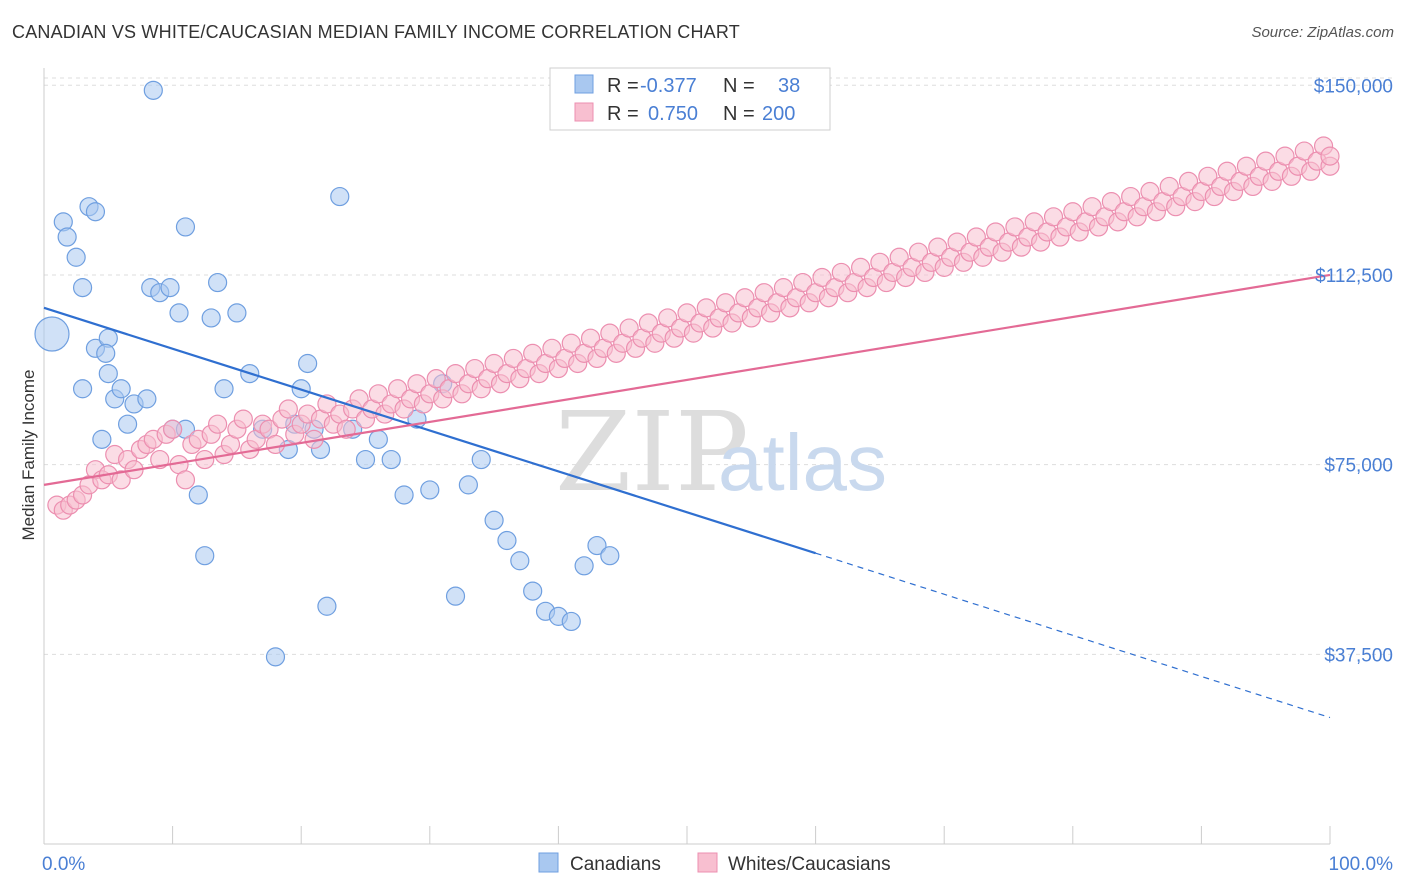 Image resolution: width=1406 pixels, height=892 pixels. Describe the element at coordinates (690, 99) in the screenshot. I see `legend: R = -0.377 N = 38 R = 0.750 N = 200` at that location.